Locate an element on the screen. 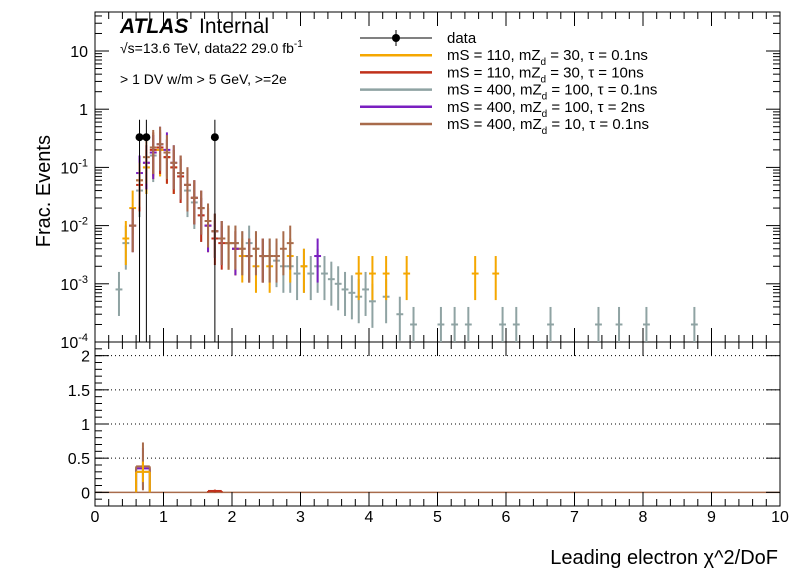 The image size is (796, 572). x-tick-label: 2 is located at coordinates (232, 517).